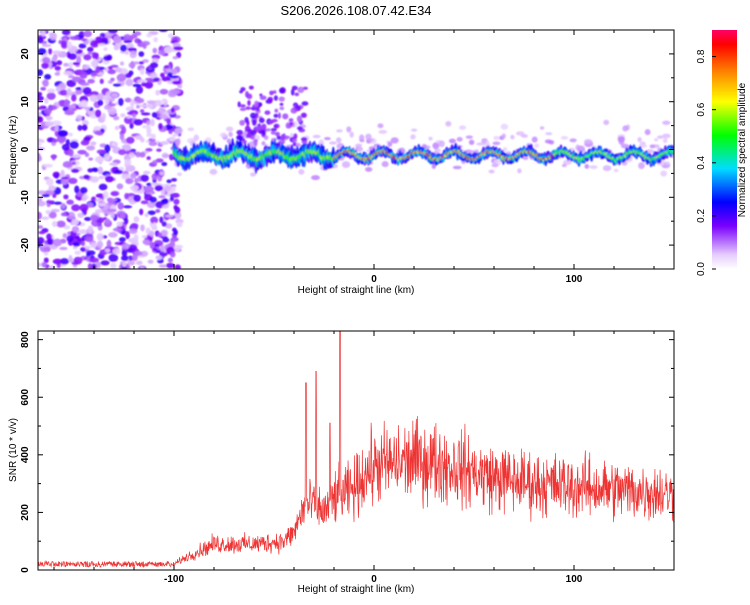 Image resolution: width=750 pixels, height=605 pixels. I want to click on spectrogram-y-tick-label: 0, so click(25, 149).